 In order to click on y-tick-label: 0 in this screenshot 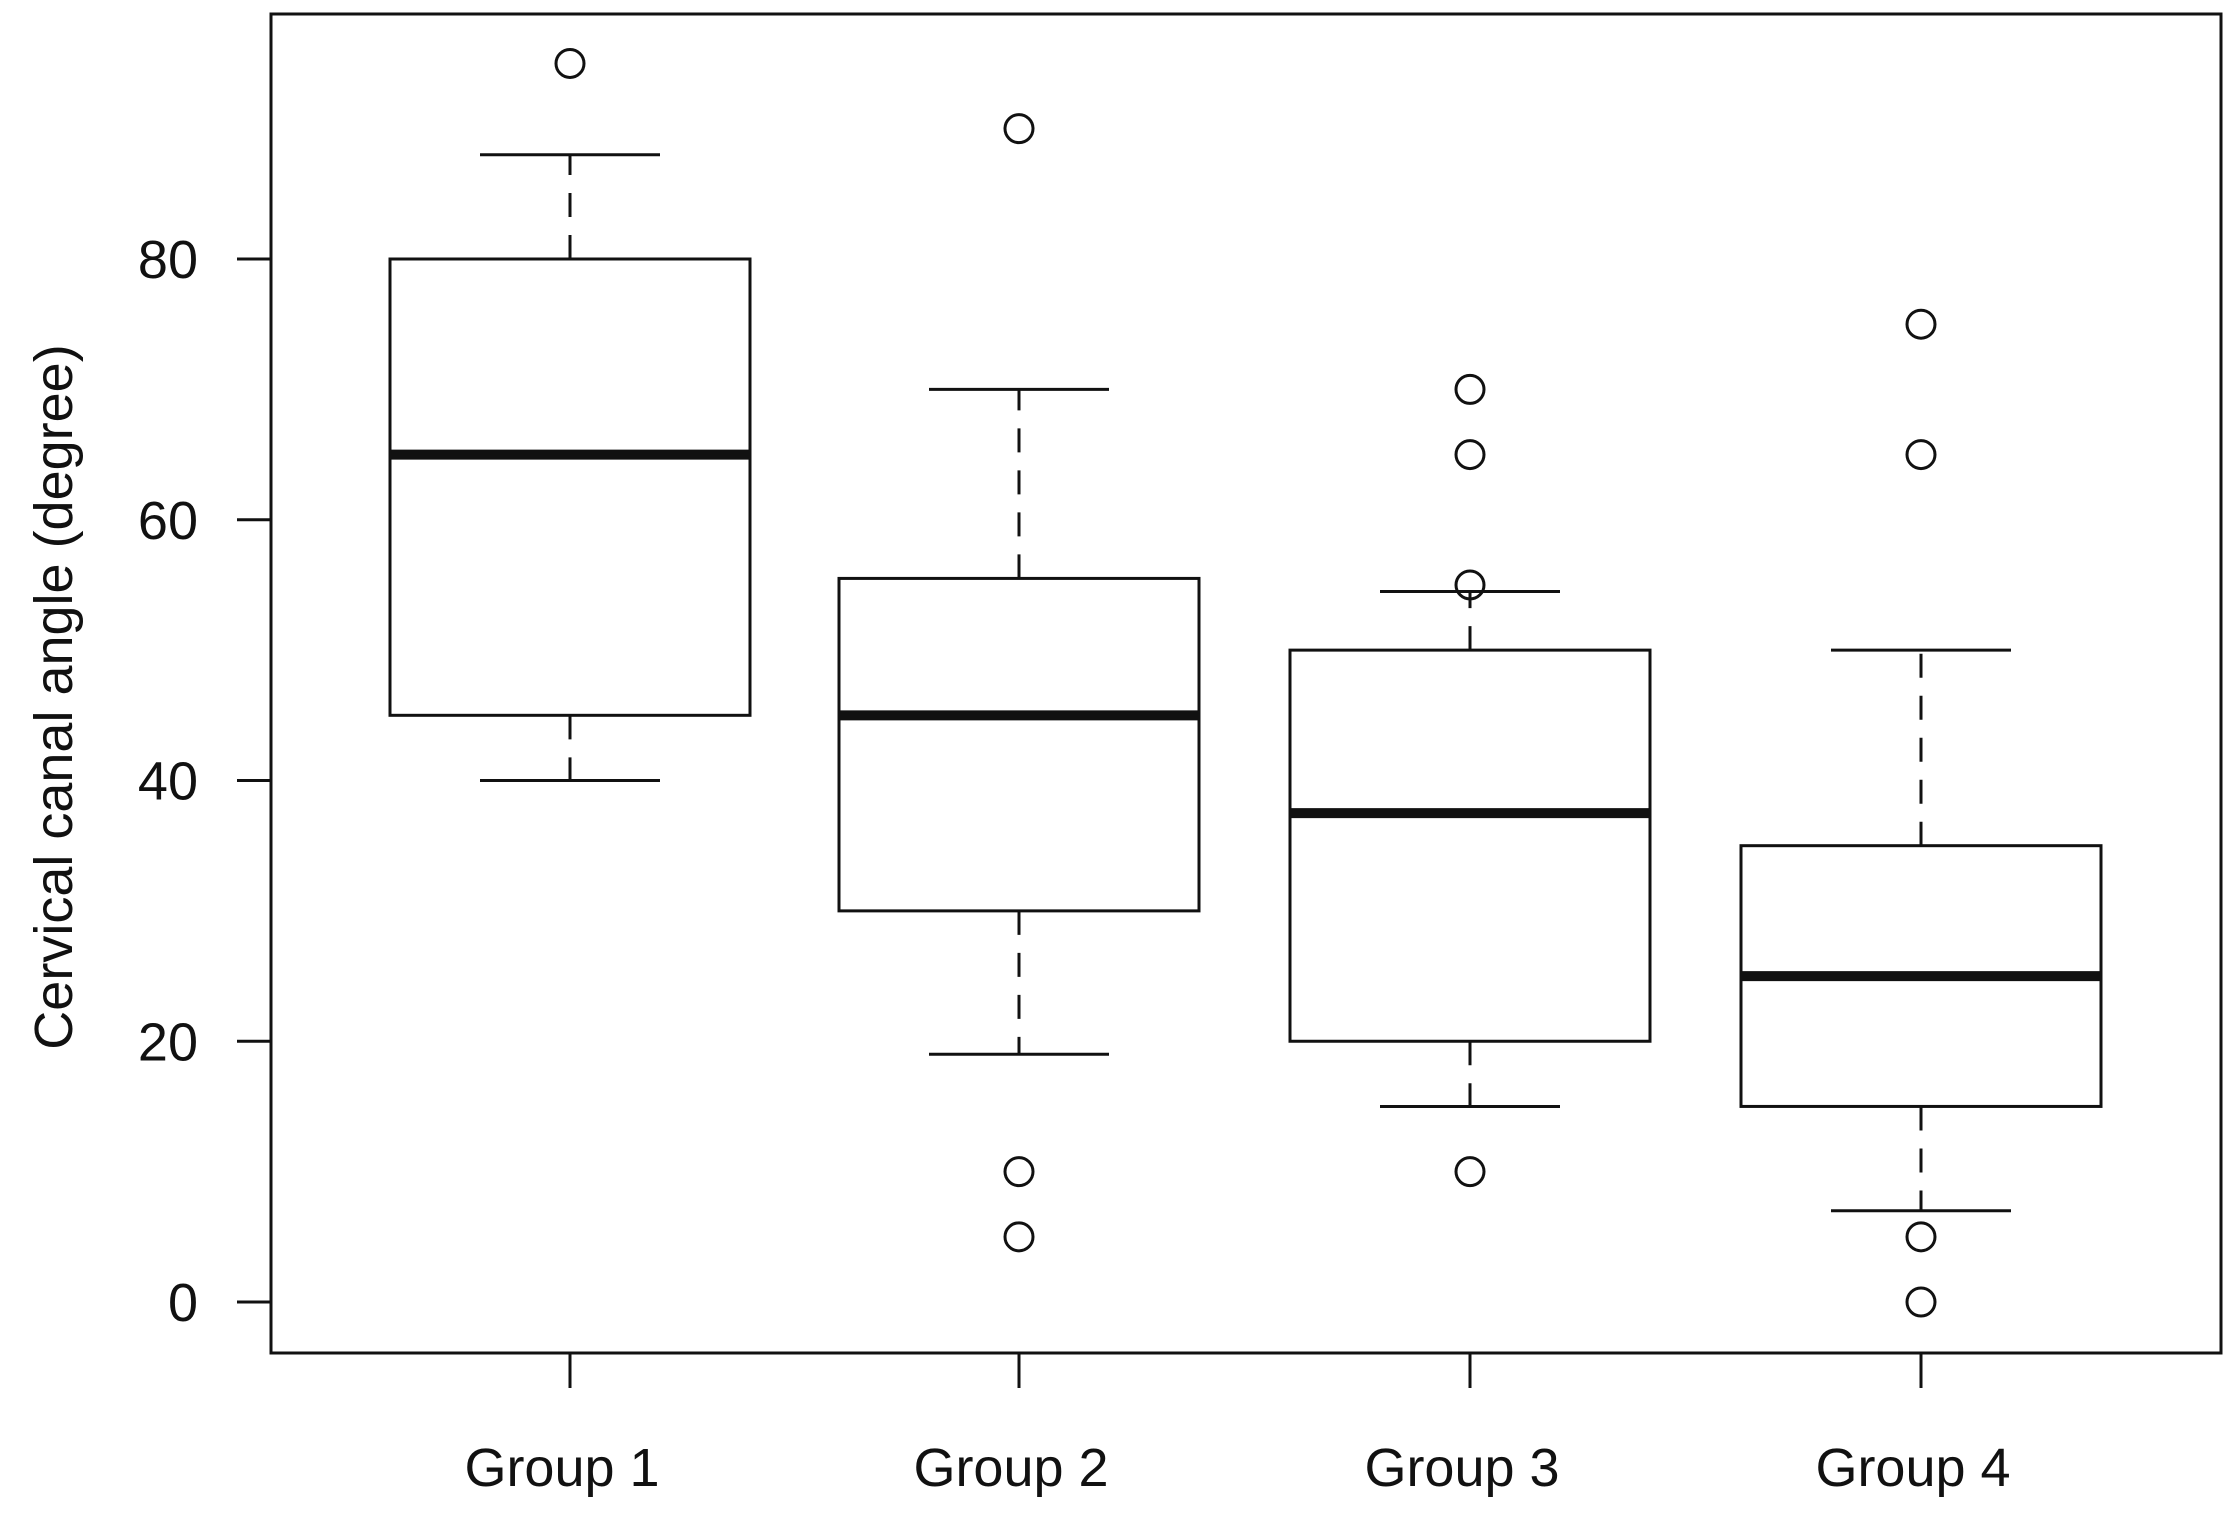, I will do `click(183, 1303)`.